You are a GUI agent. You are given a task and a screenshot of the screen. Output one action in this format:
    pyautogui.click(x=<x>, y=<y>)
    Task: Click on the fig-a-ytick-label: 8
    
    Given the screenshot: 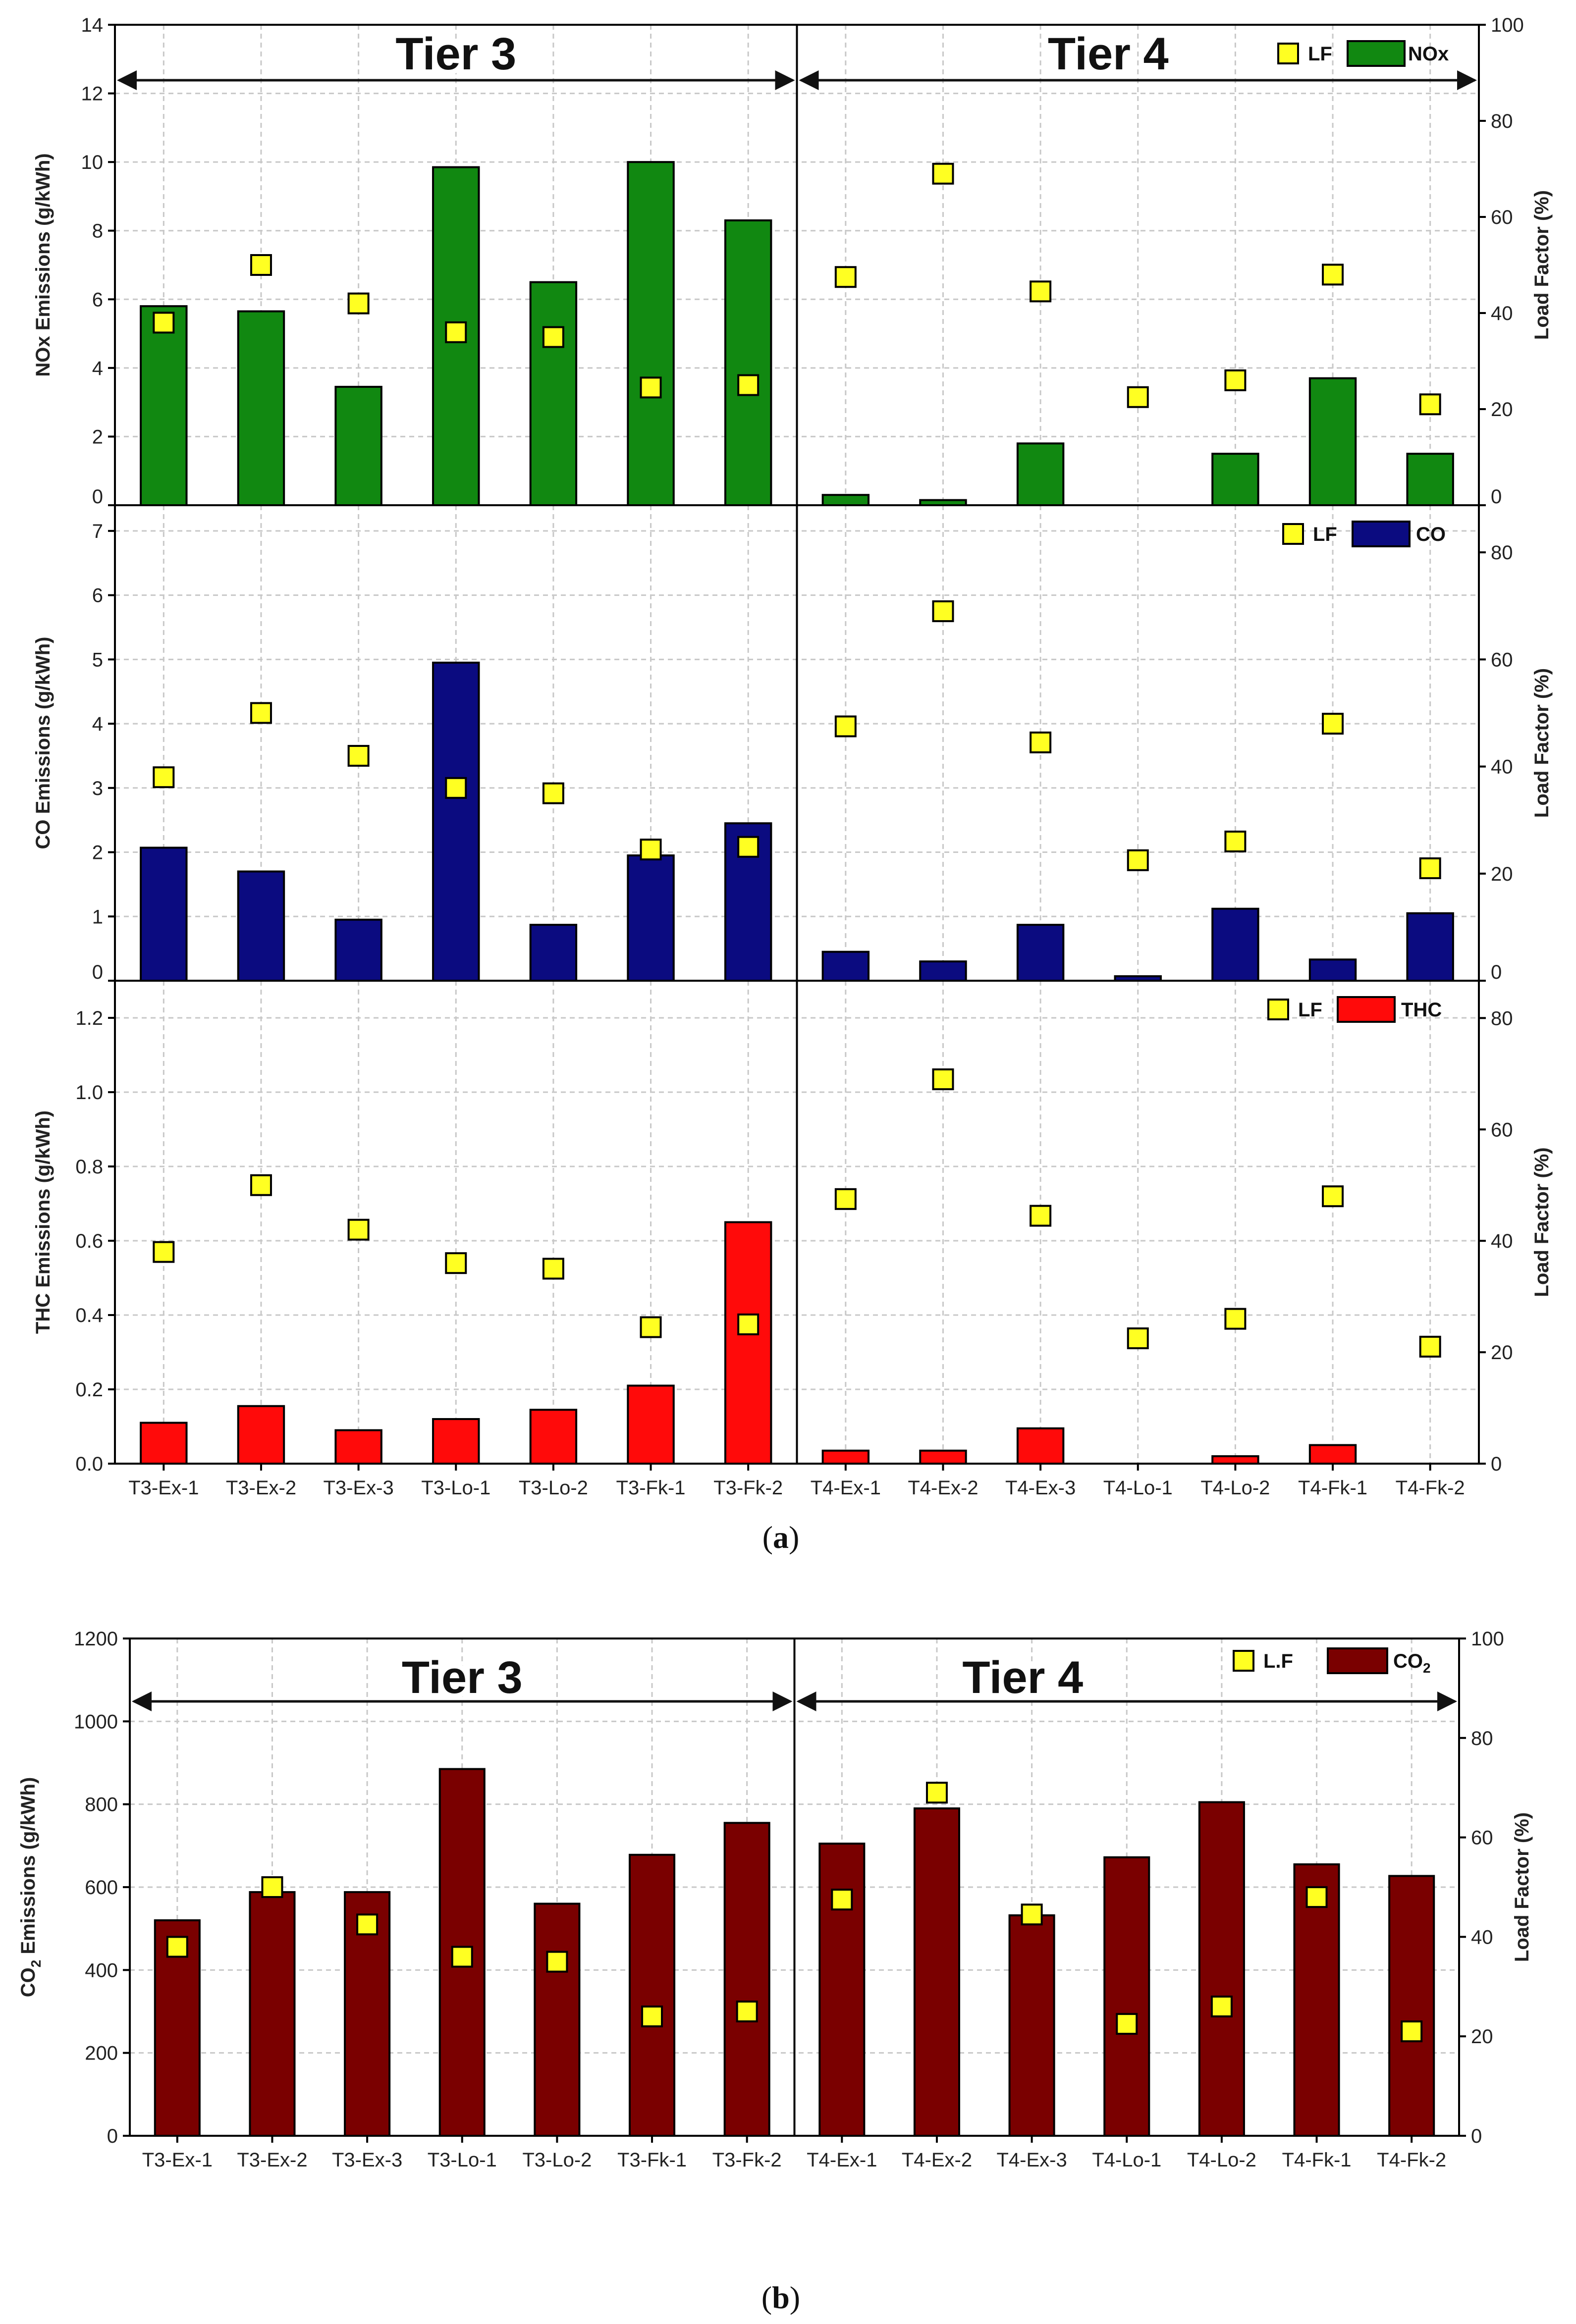 What is the action you would take?
    pyautogui.click(x=97, y=231)
    